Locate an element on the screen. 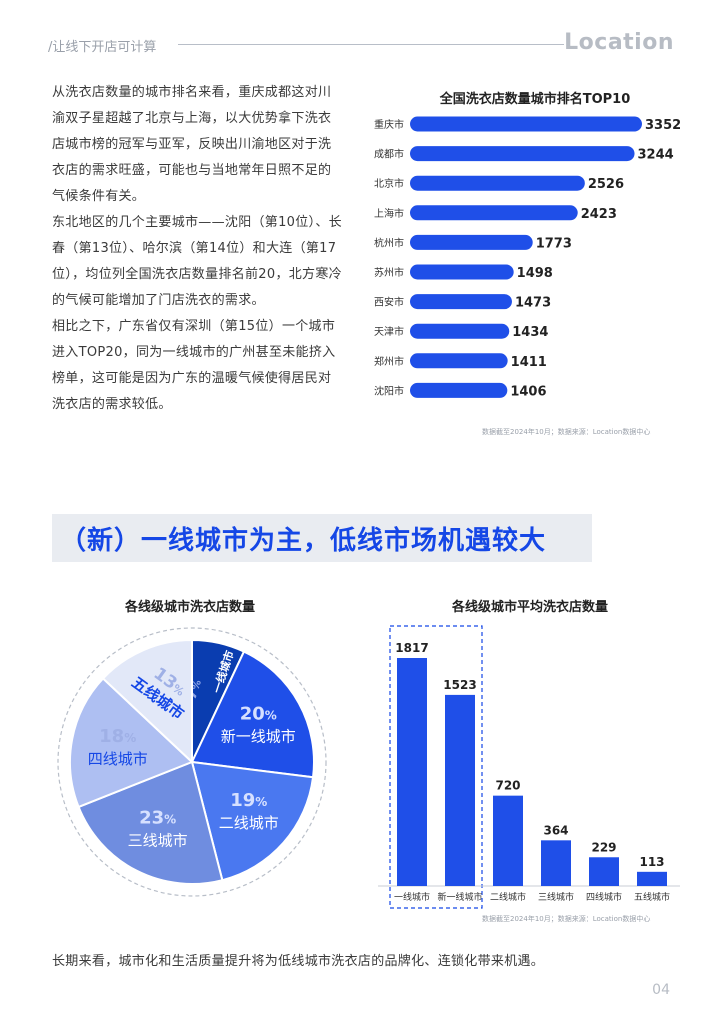 The height and width of the screenshot is (1024, 724). section-banner: （新）一线城市为主，低线市场机遇较大 is located at coordinates (322, 538).